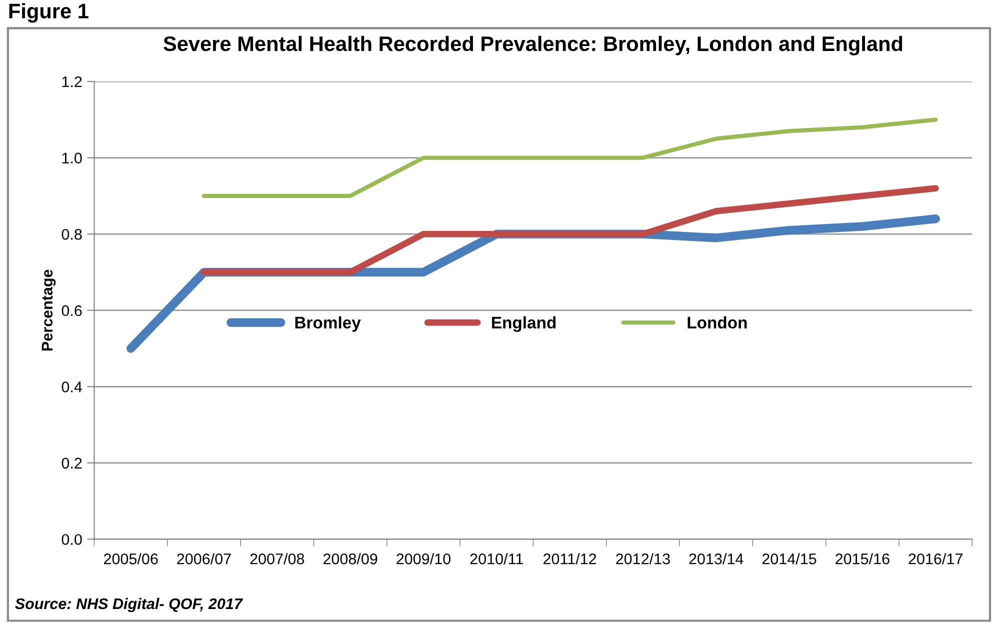  I want to click on legend-label: England, so click(524, 324).